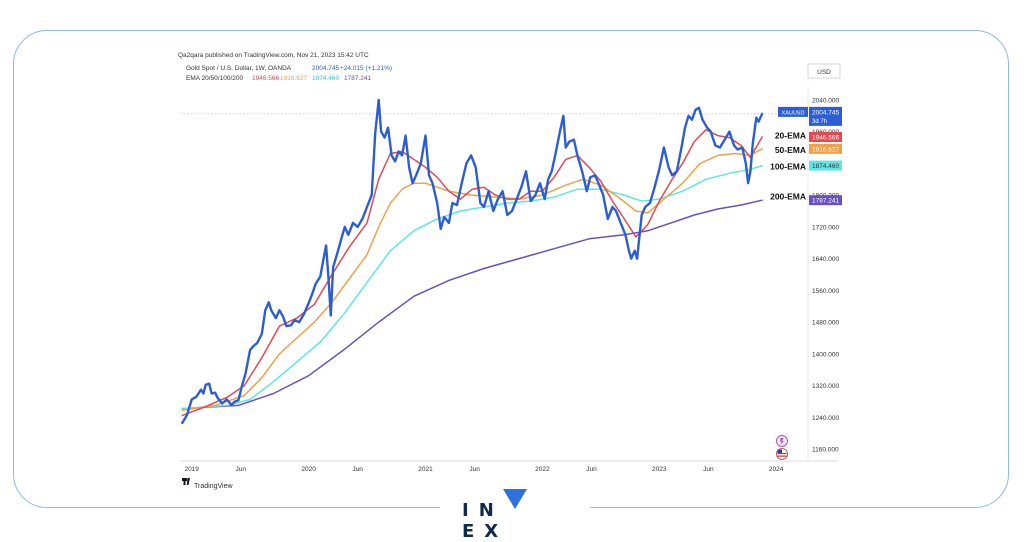  What do you see at coordinates (659, 469) in the screenshot?
I see `x-tick-label: 2023` at bounding box center [659, 469].